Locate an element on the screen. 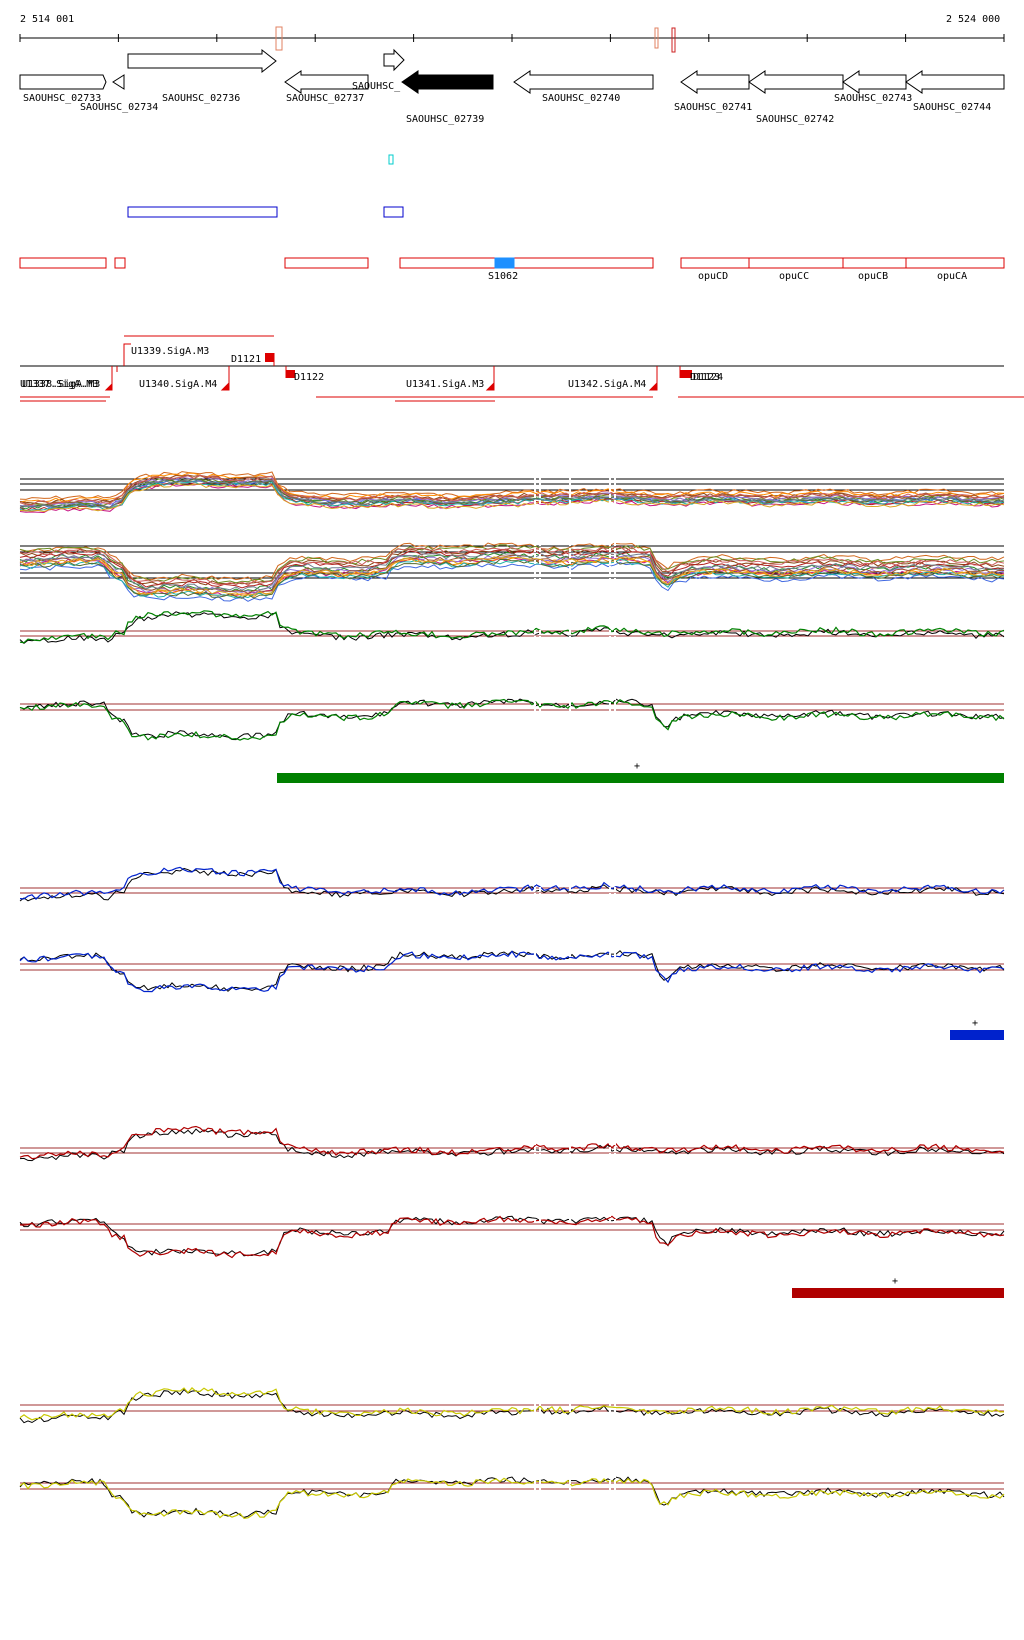 The width and height of the screenshot is (1024, 1640). gene-label: SAOUHSC_02736 is located at coordinates (201, 98).